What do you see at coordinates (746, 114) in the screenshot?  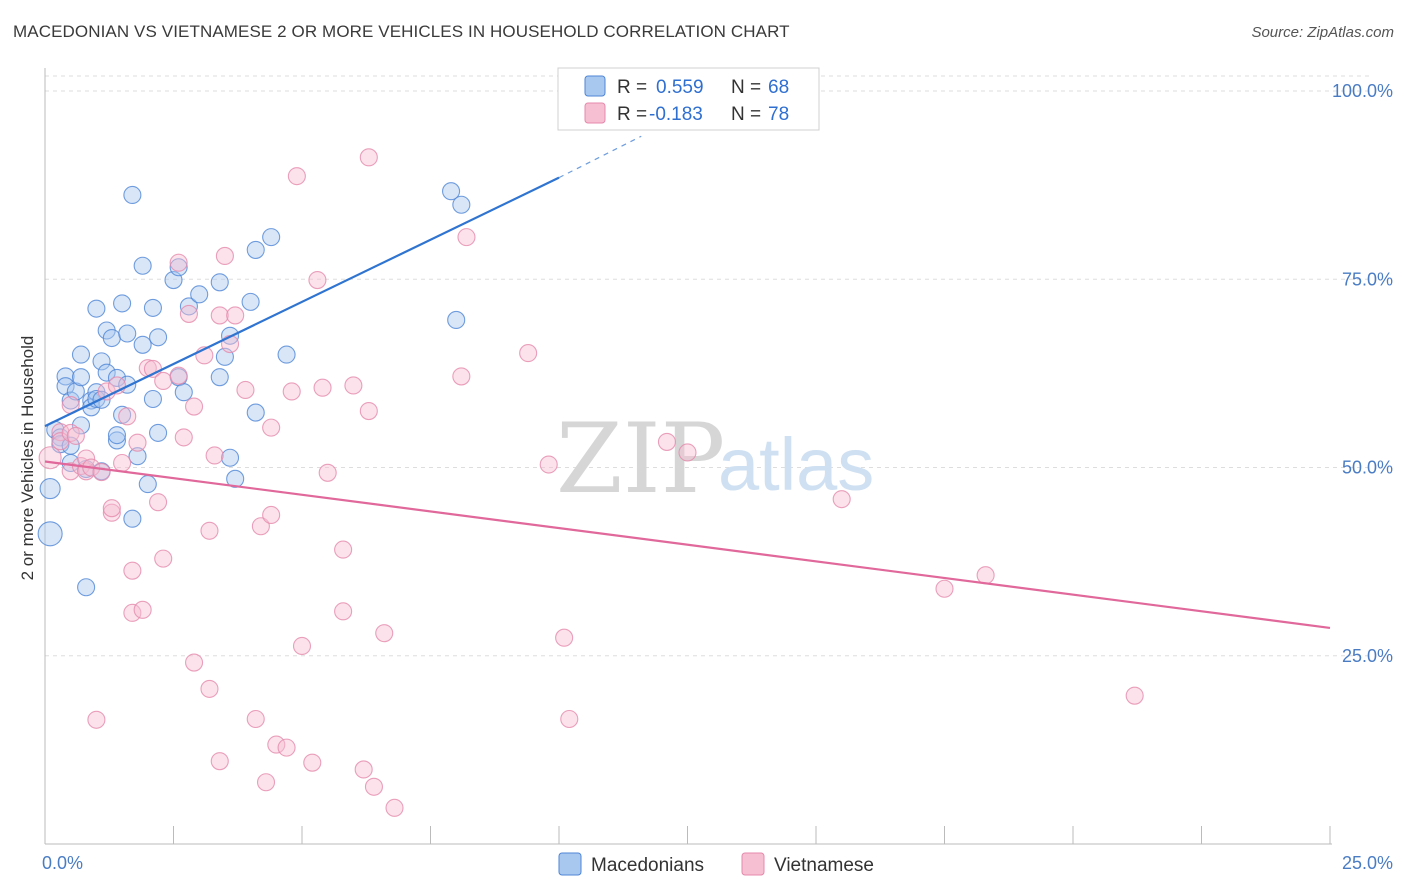 I see `legend-n-label-vietnamese: N =` at bounding box center [746, 114].